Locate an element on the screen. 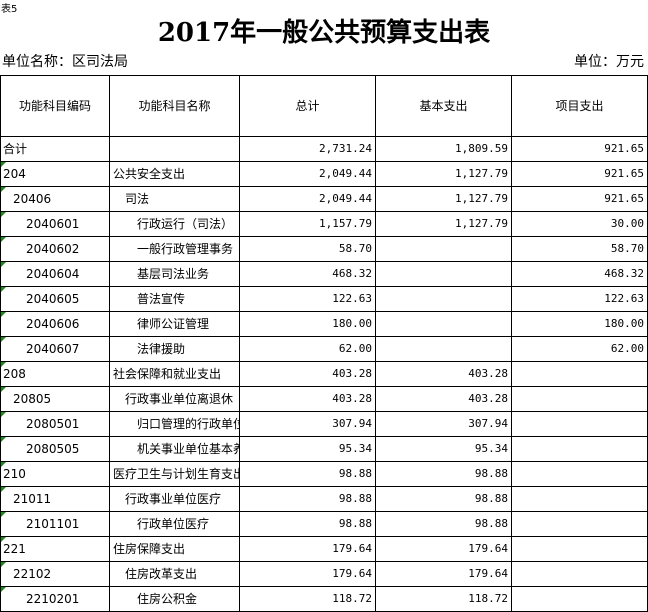 This screenshot has height=612, width=648. code-cell: 合计 is located at coordinates (55, 149).